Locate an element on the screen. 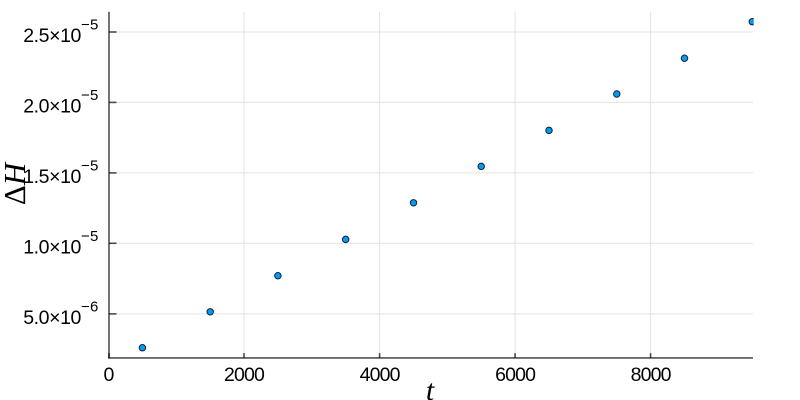 The height and width of the screenshot is (400, 800). svg-text: 0 is located at coordinates (109, 375).